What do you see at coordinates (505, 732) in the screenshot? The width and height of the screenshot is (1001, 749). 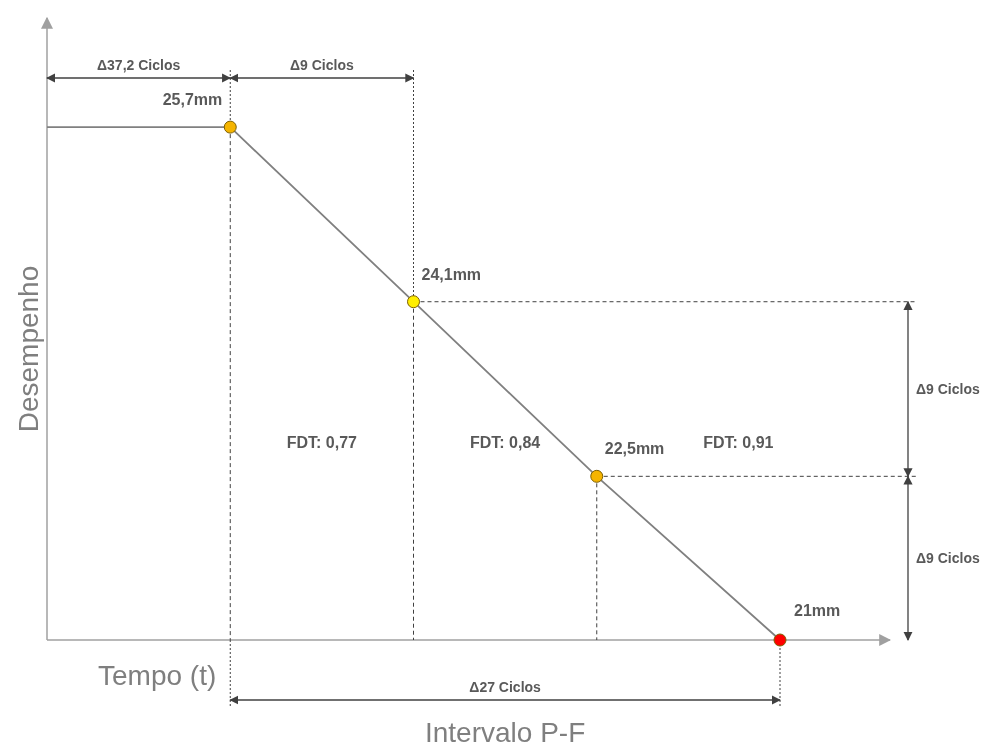 I see `text: Intervalo P-F` at bounding box center [505, 732].